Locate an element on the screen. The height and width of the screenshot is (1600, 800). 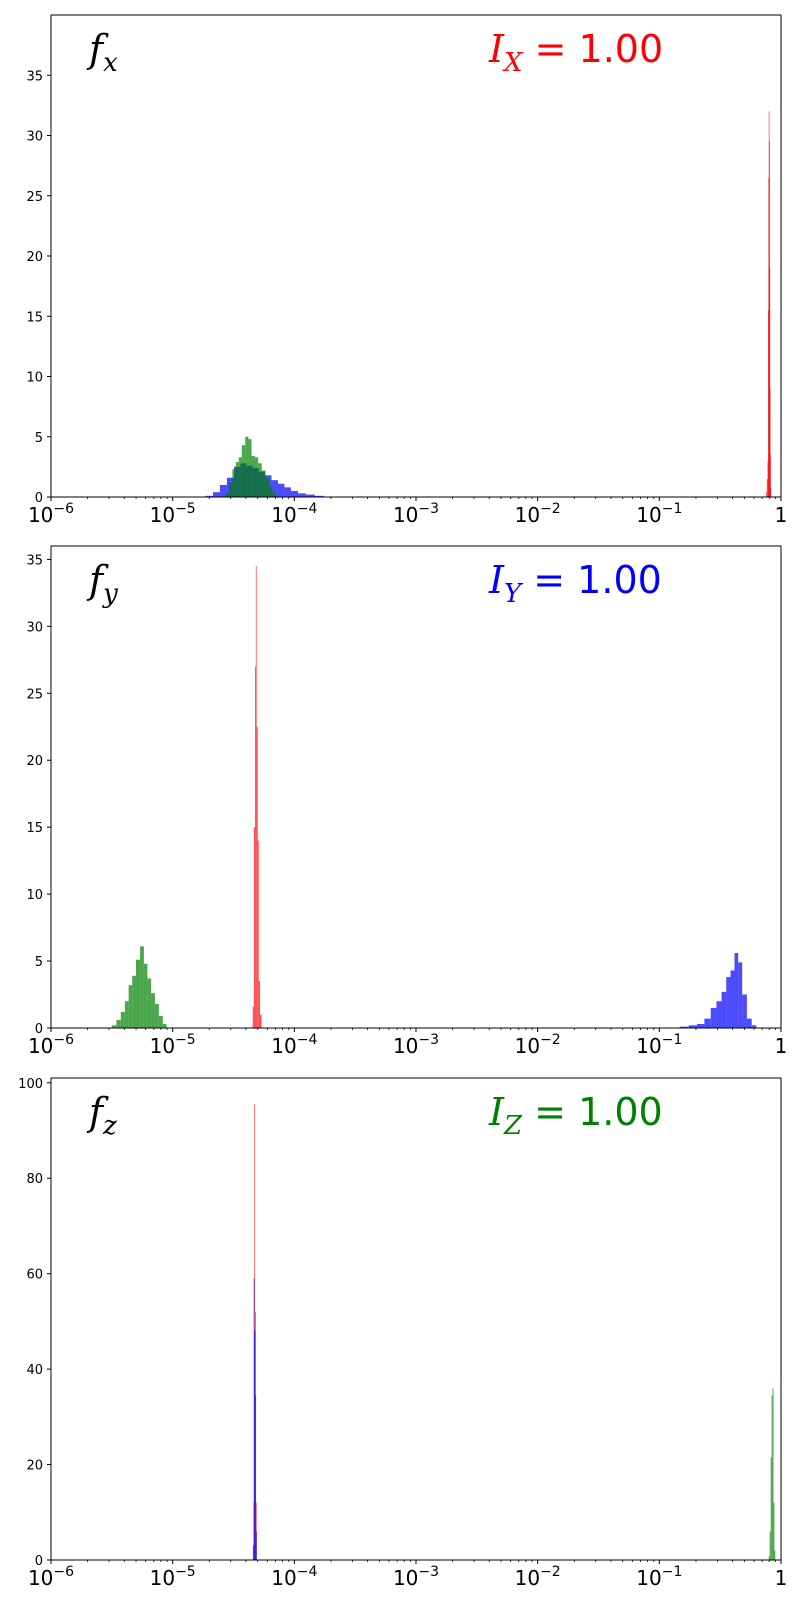
panel-label: fz is located at coordinates (101, 1115).